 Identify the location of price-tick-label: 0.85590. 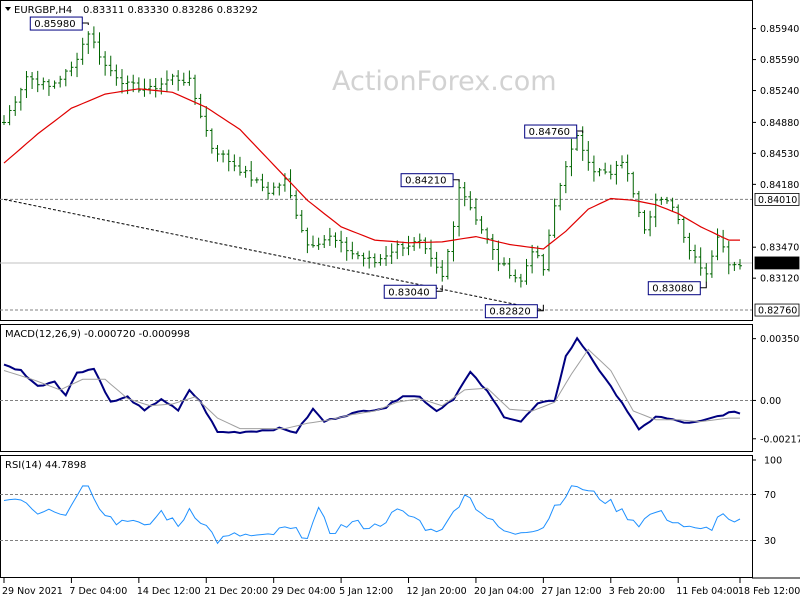
(779, 60).